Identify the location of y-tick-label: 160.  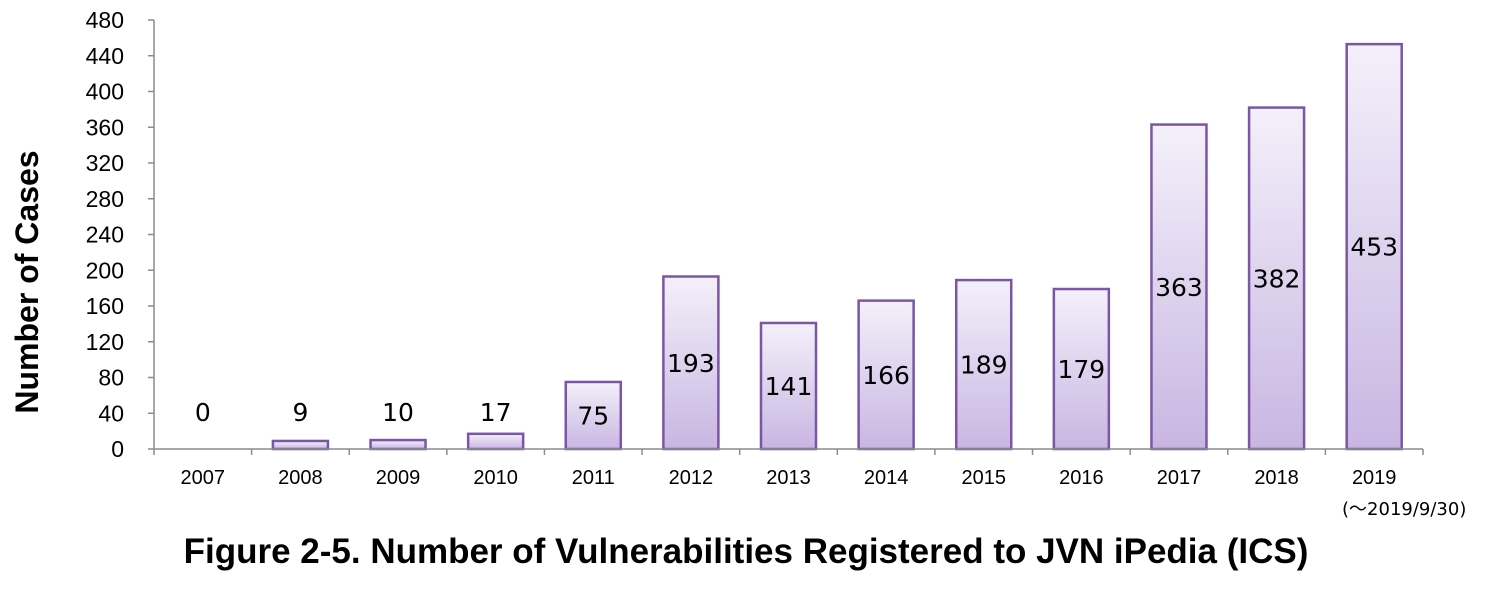
(105, 306).